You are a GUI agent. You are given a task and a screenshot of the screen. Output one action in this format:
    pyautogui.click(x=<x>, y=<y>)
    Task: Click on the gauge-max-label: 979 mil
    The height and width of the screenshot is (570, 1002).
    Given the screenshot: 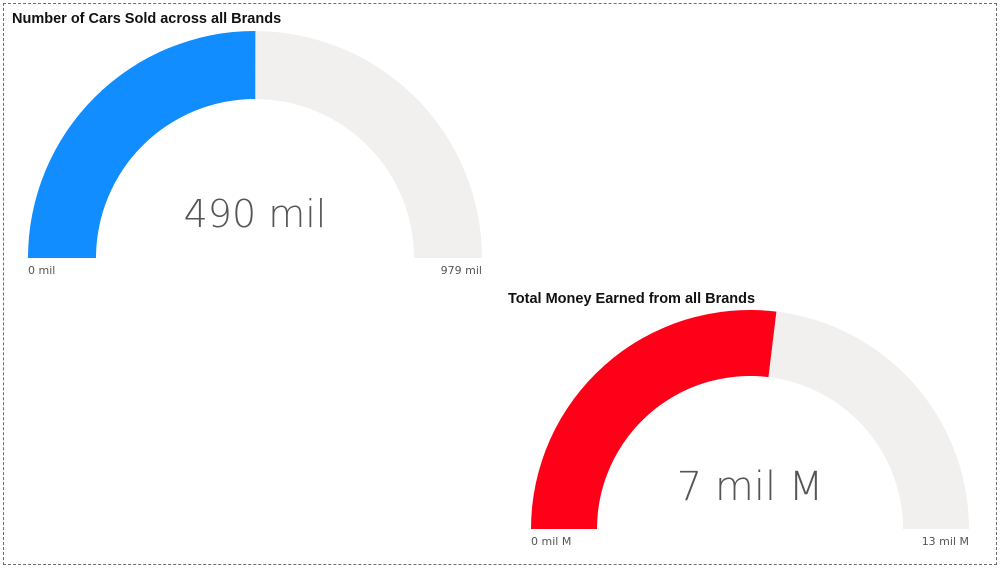 What is the action you would take?
    pyautogui.click(x=461, y=270)
    